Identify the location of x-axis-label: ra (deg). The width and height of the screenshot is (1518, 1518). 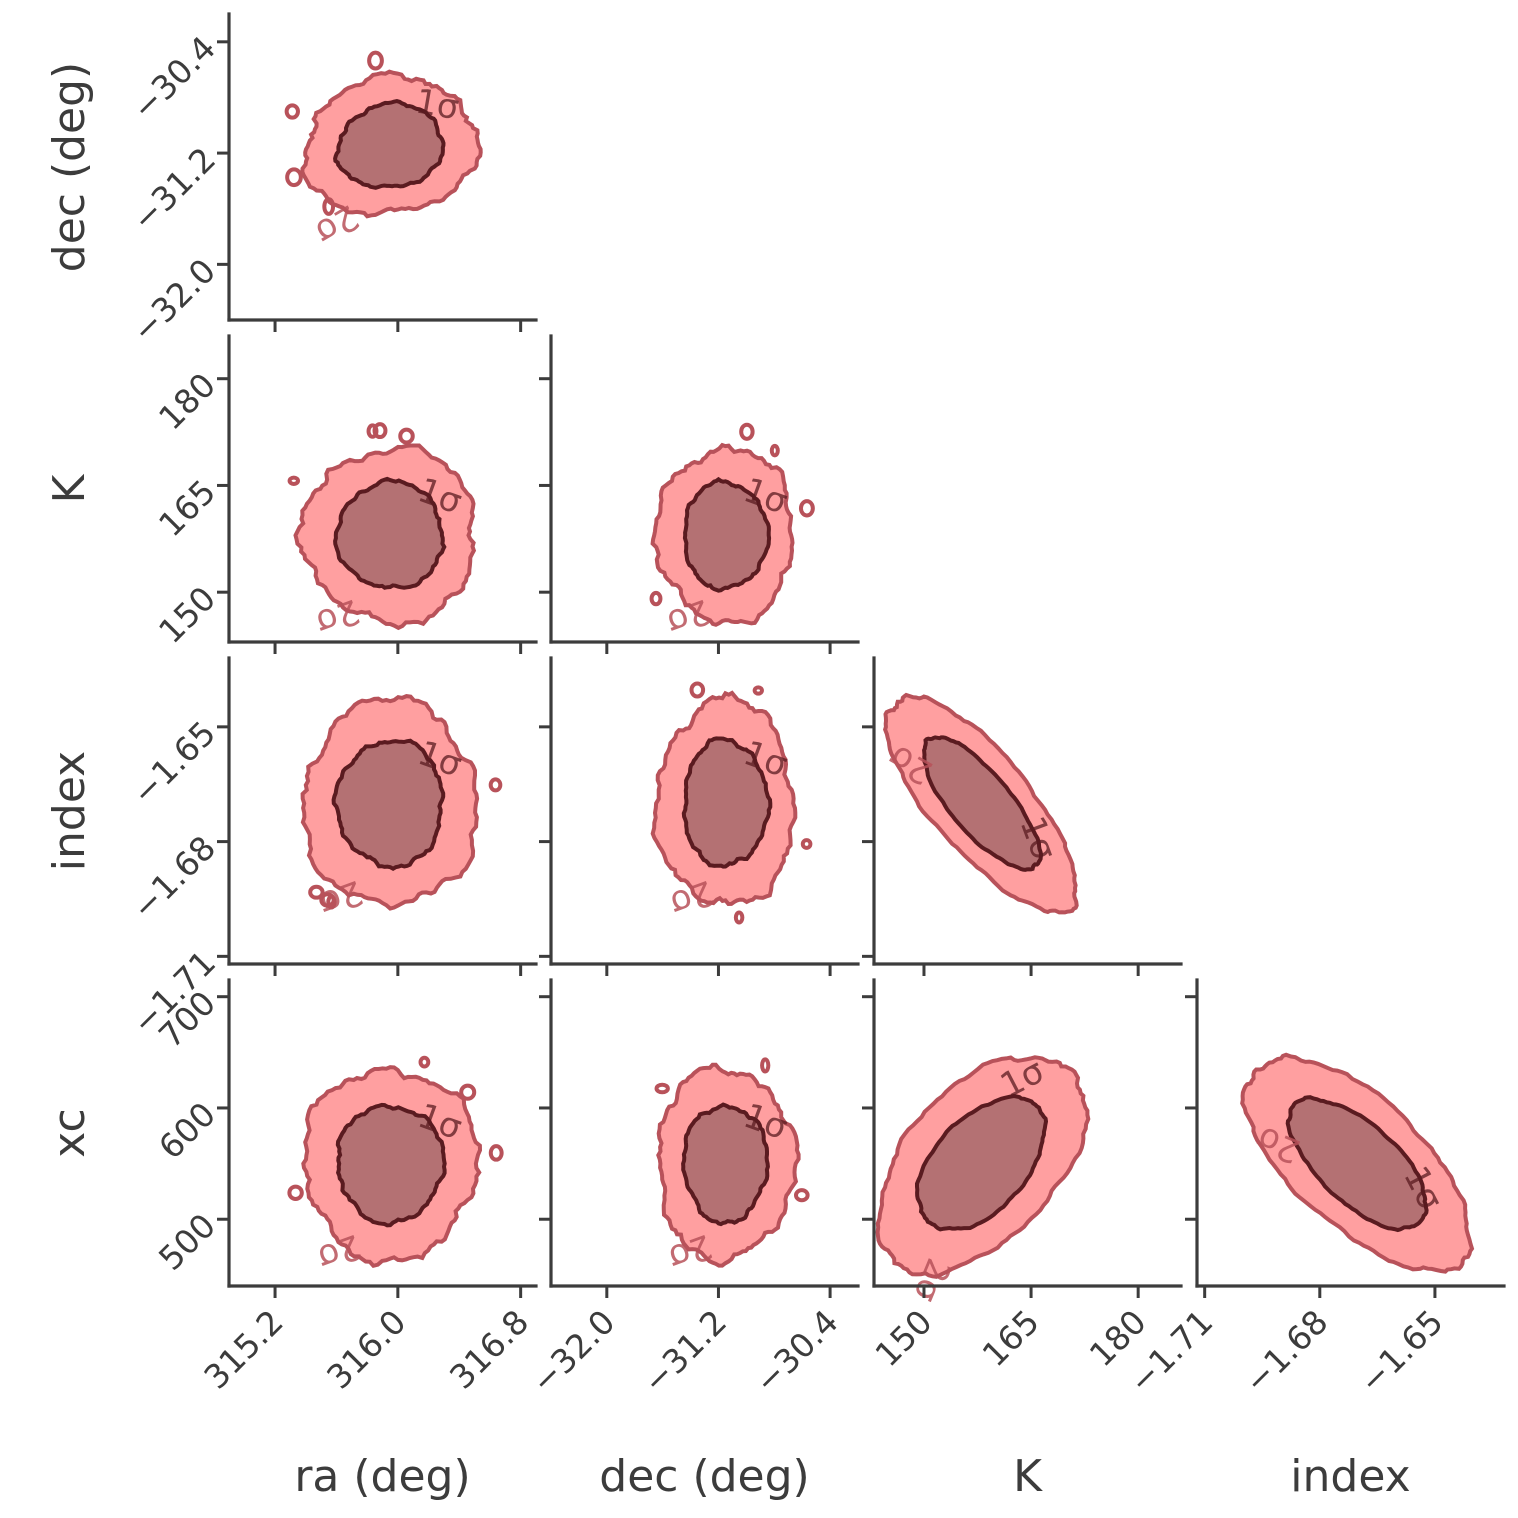
(382, 1476).